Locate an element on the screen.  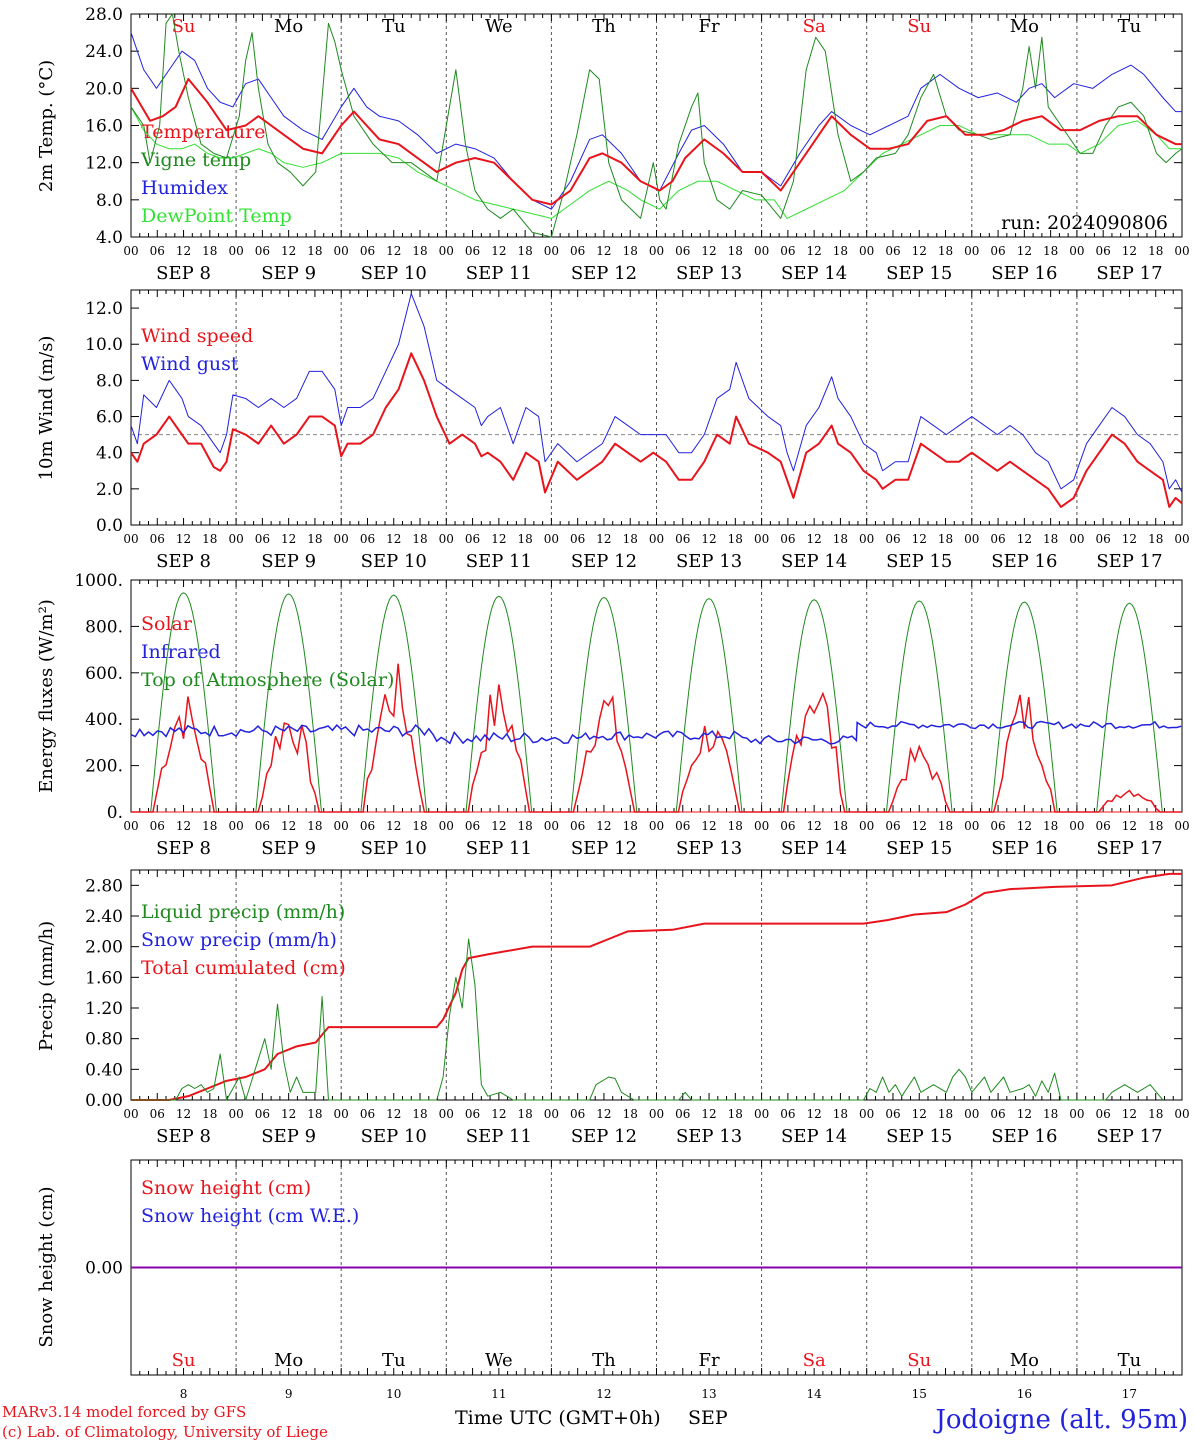
y-tick-label: 28.0 is located at coordinates (104, 15).